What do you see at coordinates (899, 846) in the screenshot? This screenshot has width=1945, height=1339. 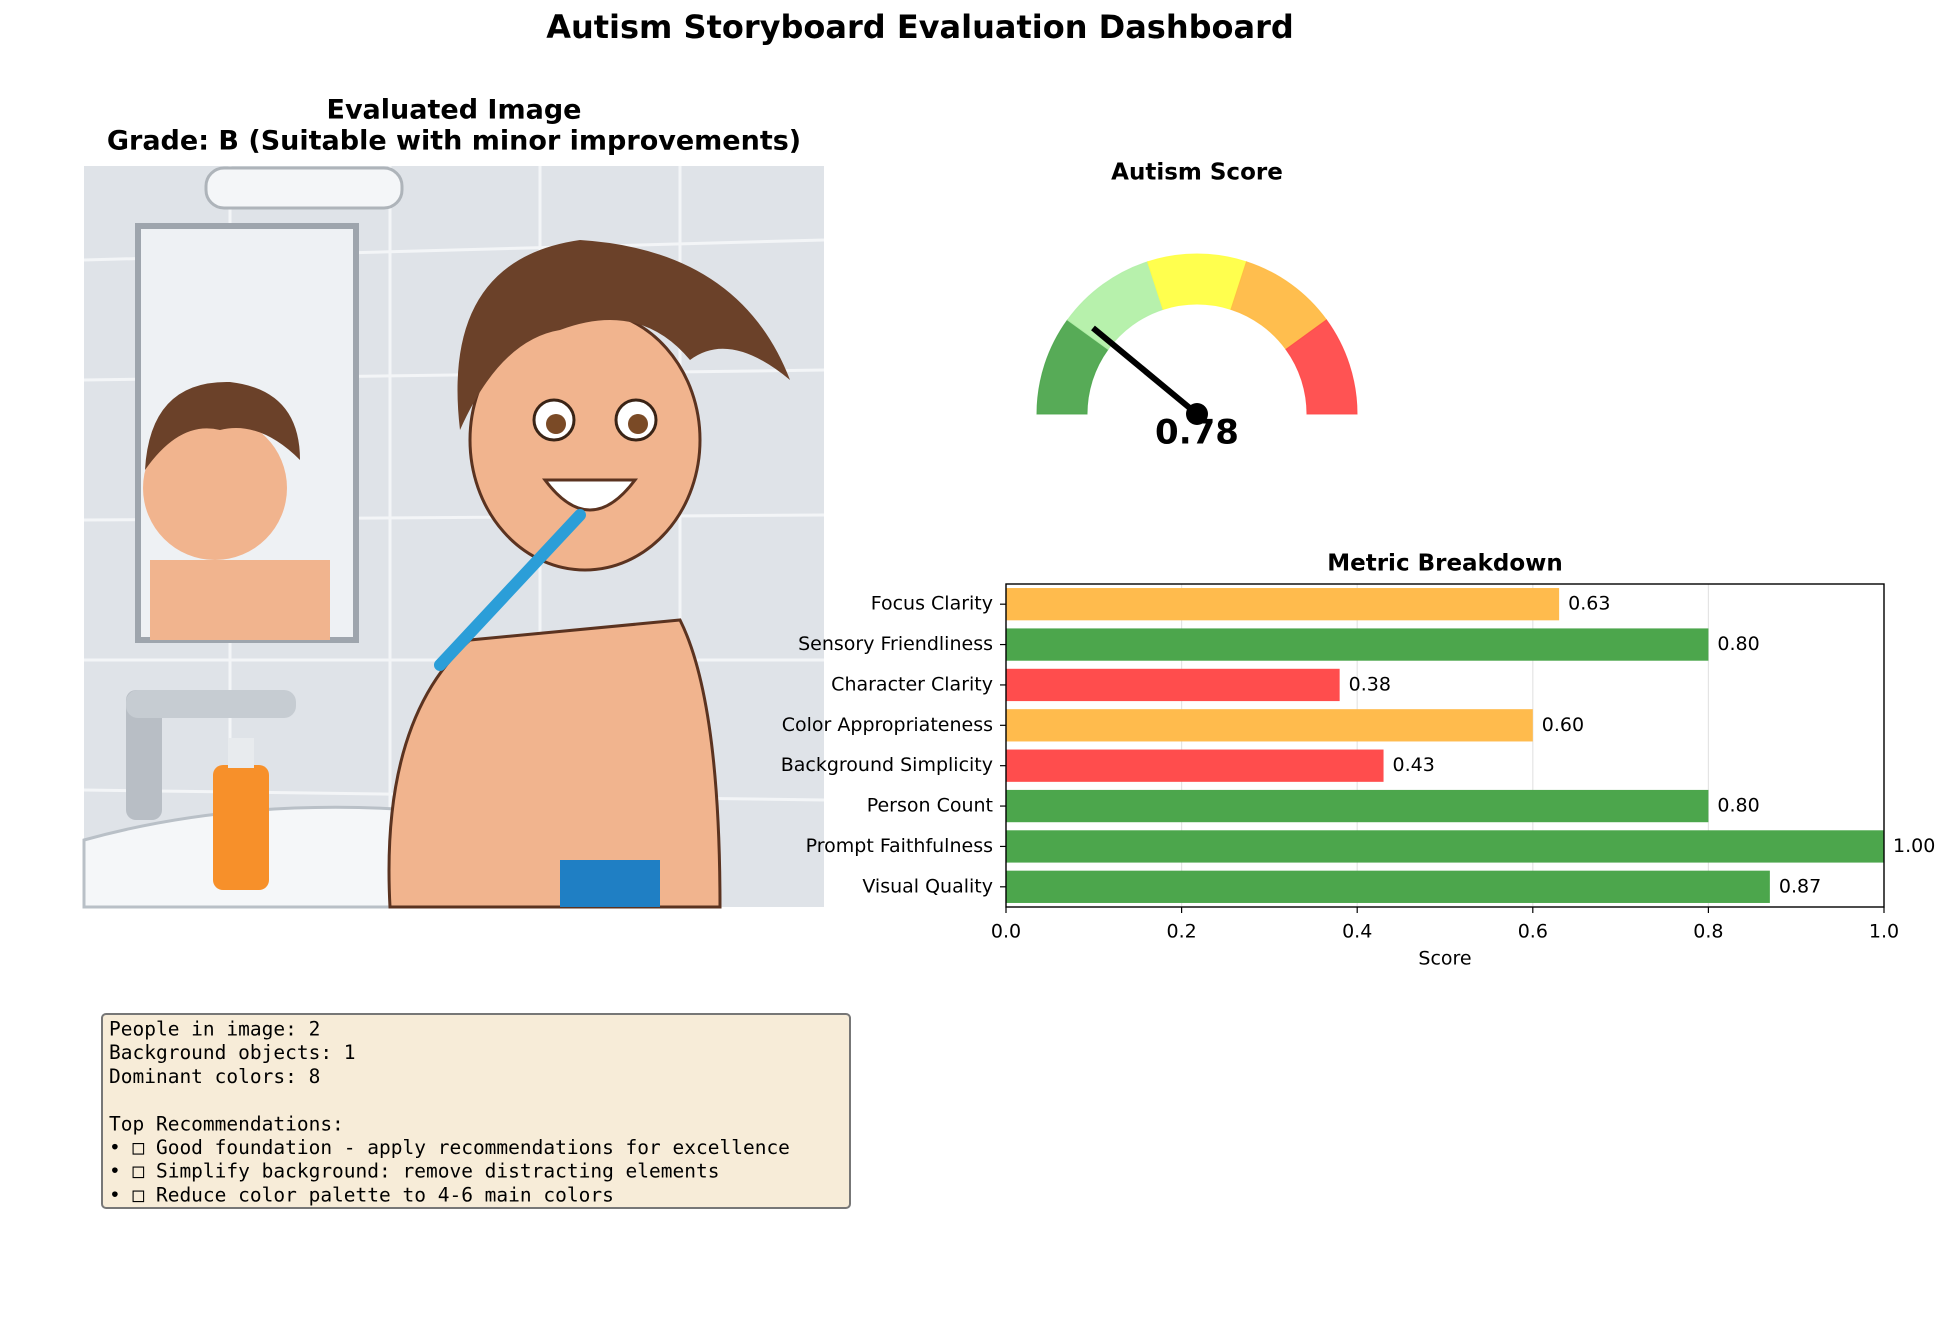 I see `y-tick-label: Prompt Faithfulness` at bounding box center [899, 846].